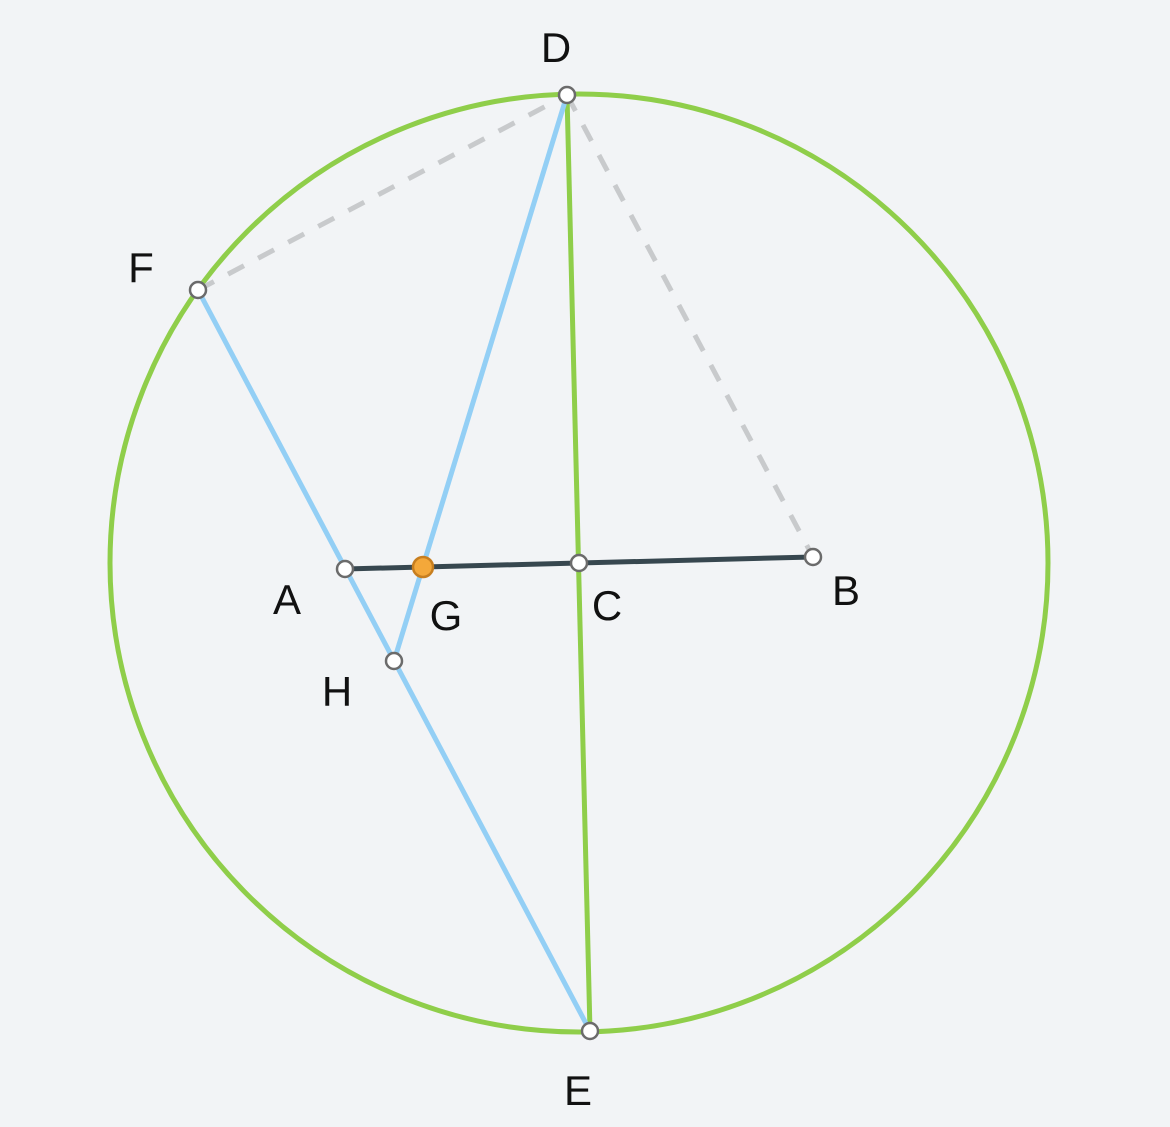 The image size is (1170, 1127). What do you see at coordinates (590, 1031) in the screenshot?
I see `point-E` at bounding box center [590, 1031].